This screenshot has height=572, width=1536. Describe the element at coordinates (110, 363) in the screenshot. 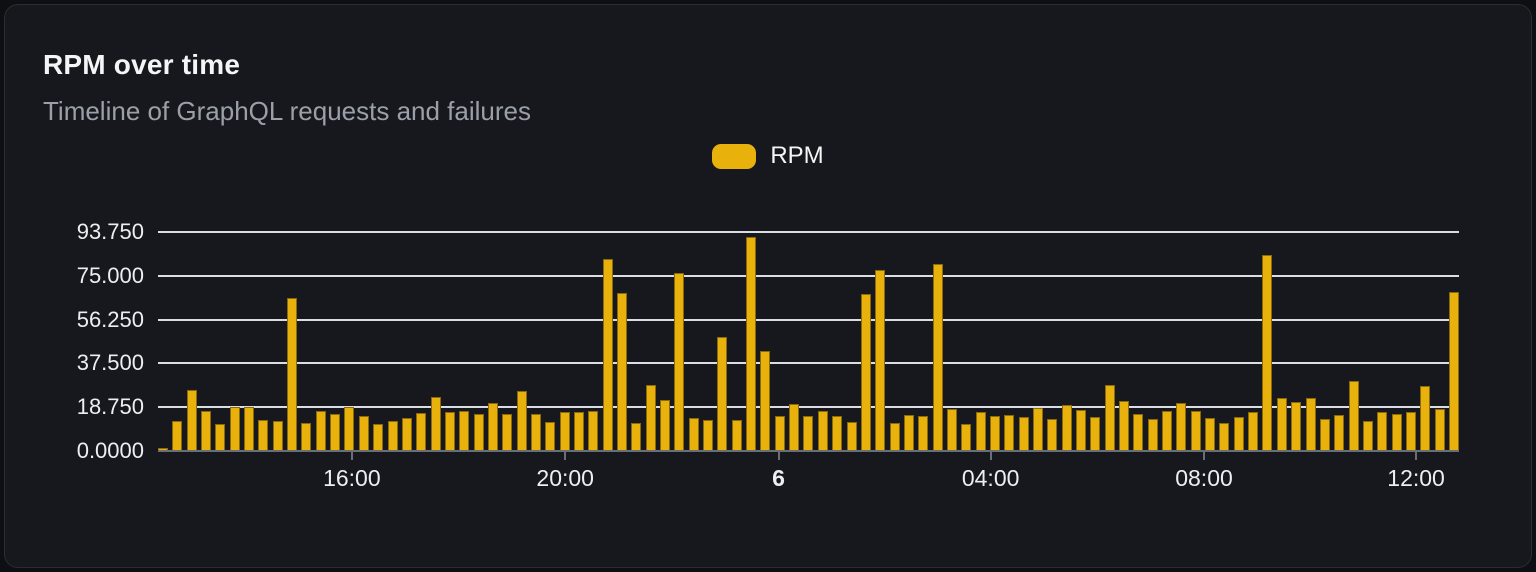

I see `y-axis-tick-label: 37.500` at that location.